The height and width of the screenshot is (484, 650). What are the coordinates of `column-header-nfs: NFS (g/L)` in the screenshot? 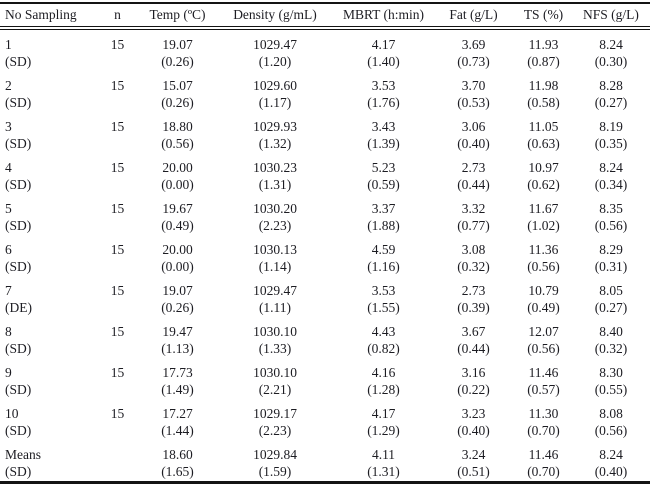 It's located at (611, 16).